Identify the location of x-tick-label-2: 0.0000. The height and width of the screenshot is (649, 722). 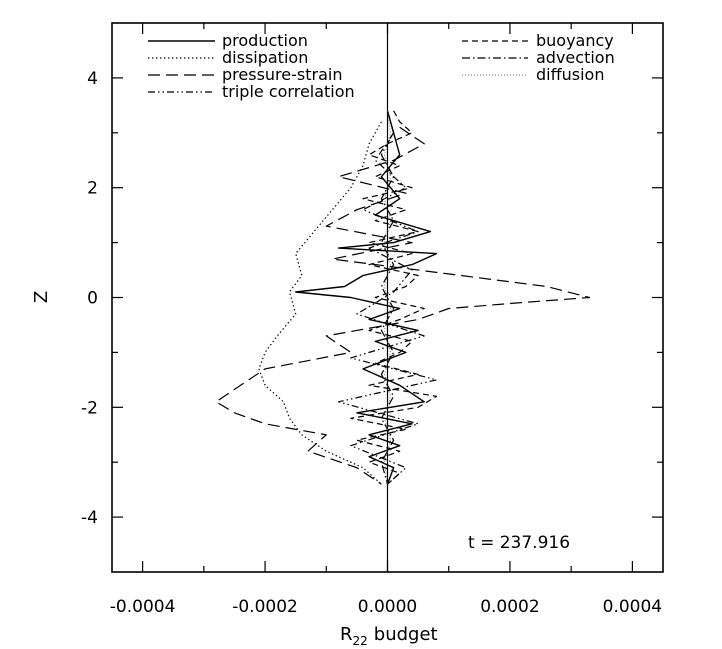
(387, 607).